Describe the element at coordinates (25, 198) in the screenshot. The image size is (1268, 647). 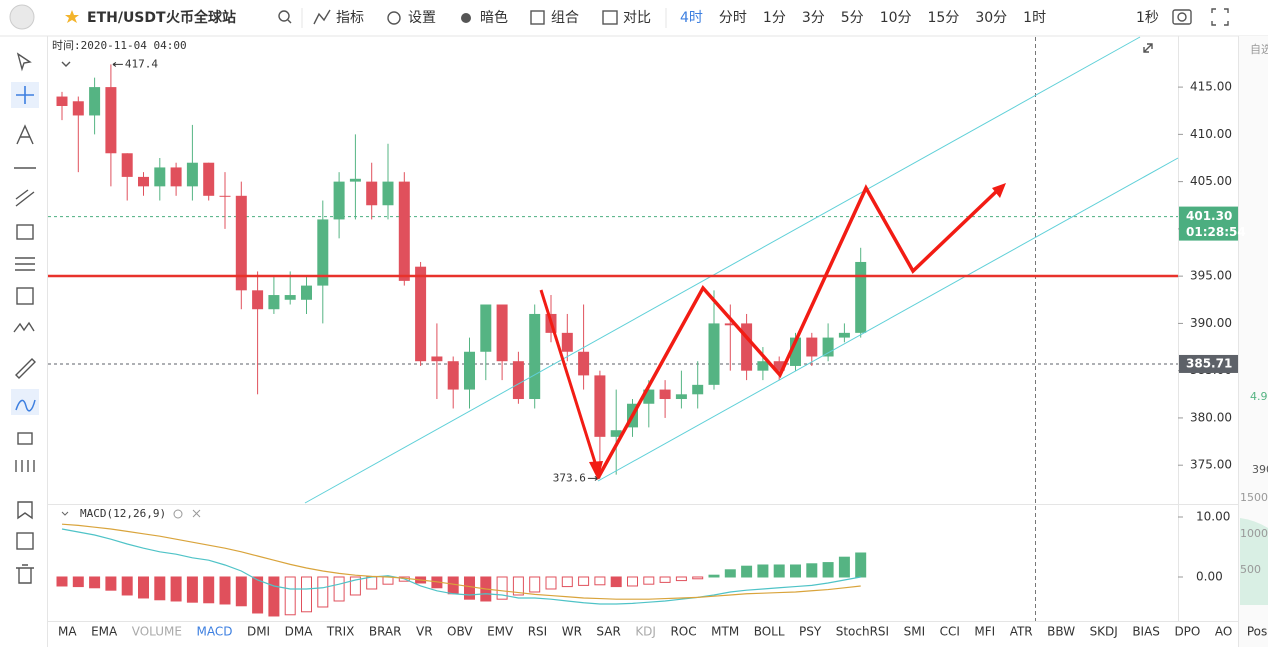
I see `trend-tool` at that location.